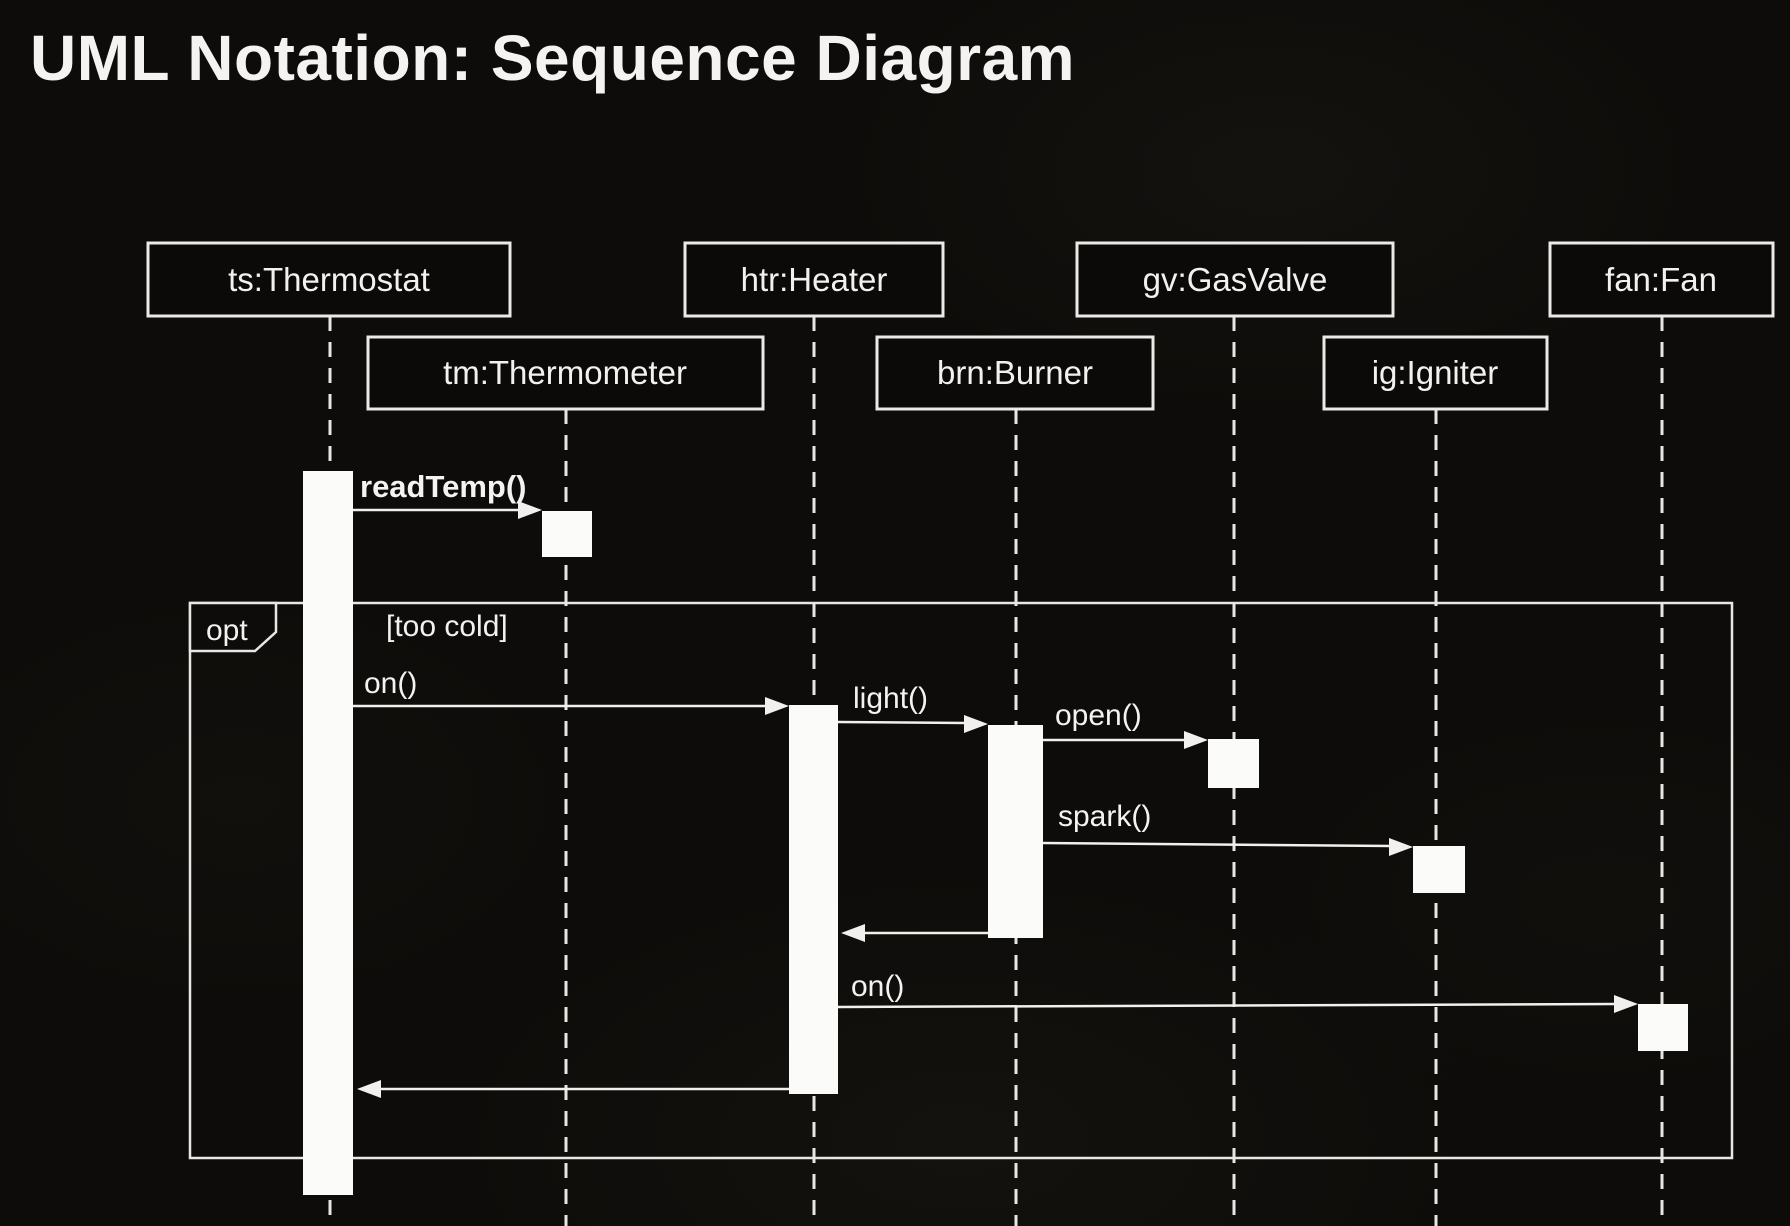 The width and height of the screenshot is (1790, 1226). I want to click on object-header-fan: fan:Fan, so click(1661, 279).